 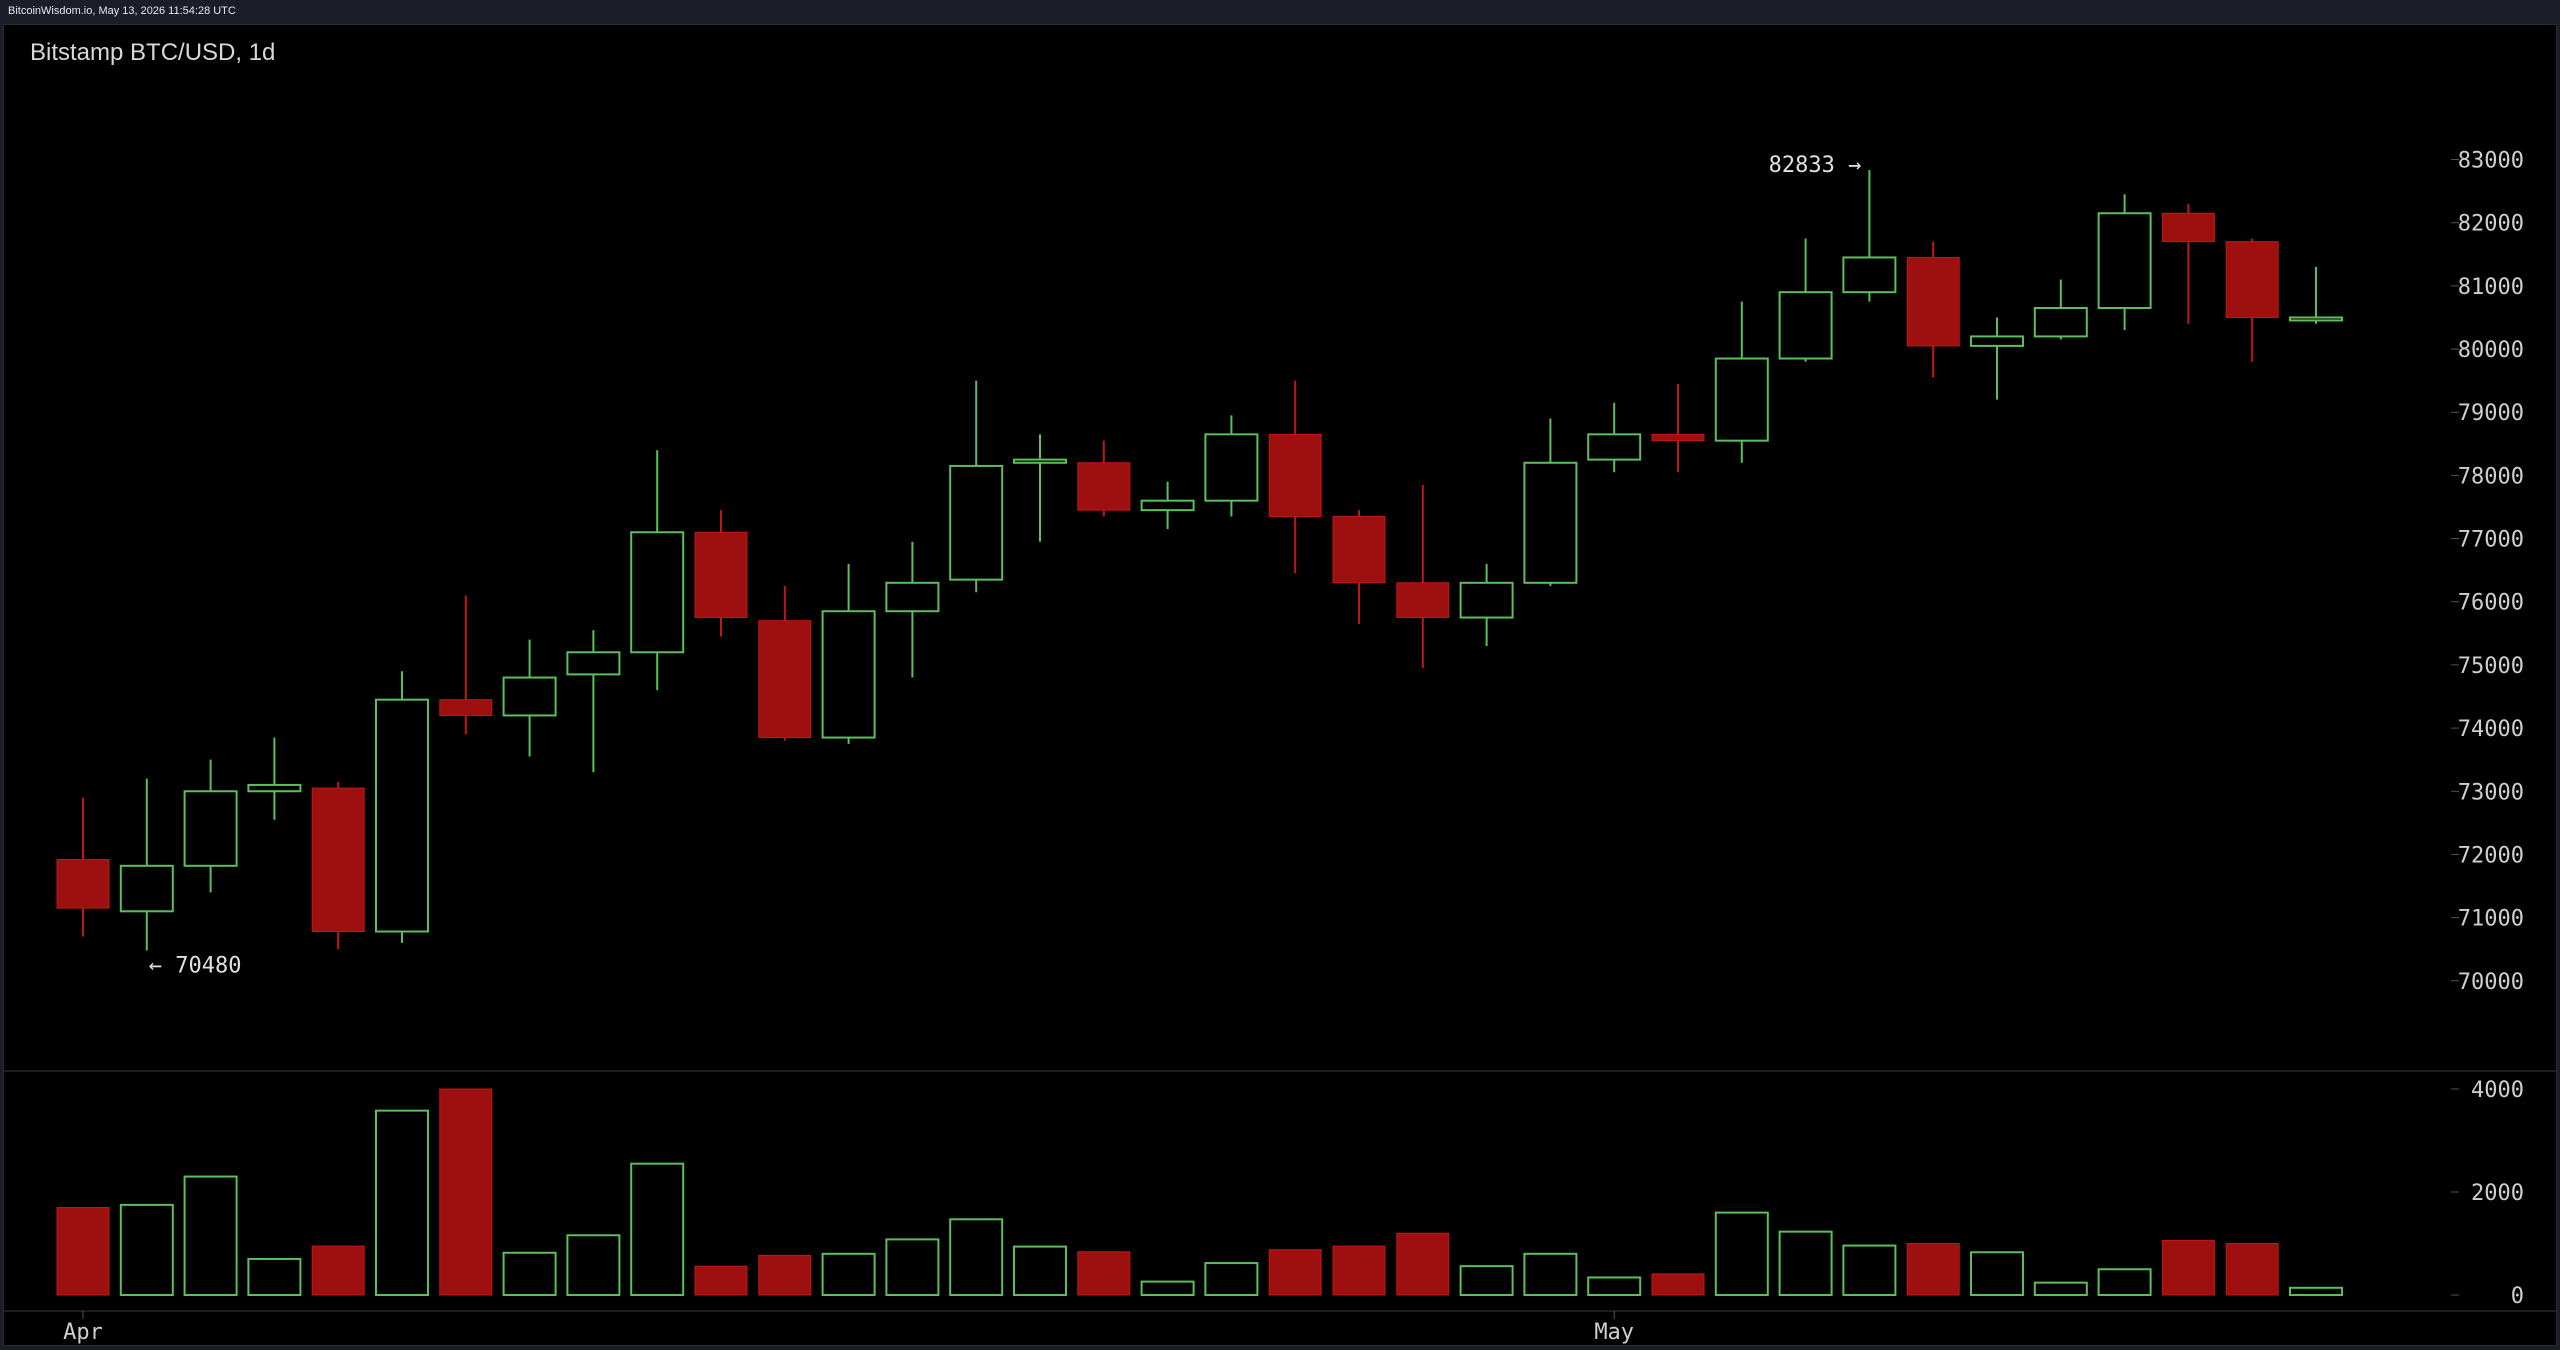 I want to click on price-tick-label: 75000, so click(x=2491, y=666).